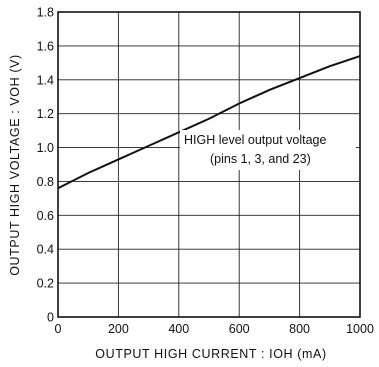  Describe the element at coordinates (45, 13) in the screenshot. I see `y-tick-label: 1.8` at that location.